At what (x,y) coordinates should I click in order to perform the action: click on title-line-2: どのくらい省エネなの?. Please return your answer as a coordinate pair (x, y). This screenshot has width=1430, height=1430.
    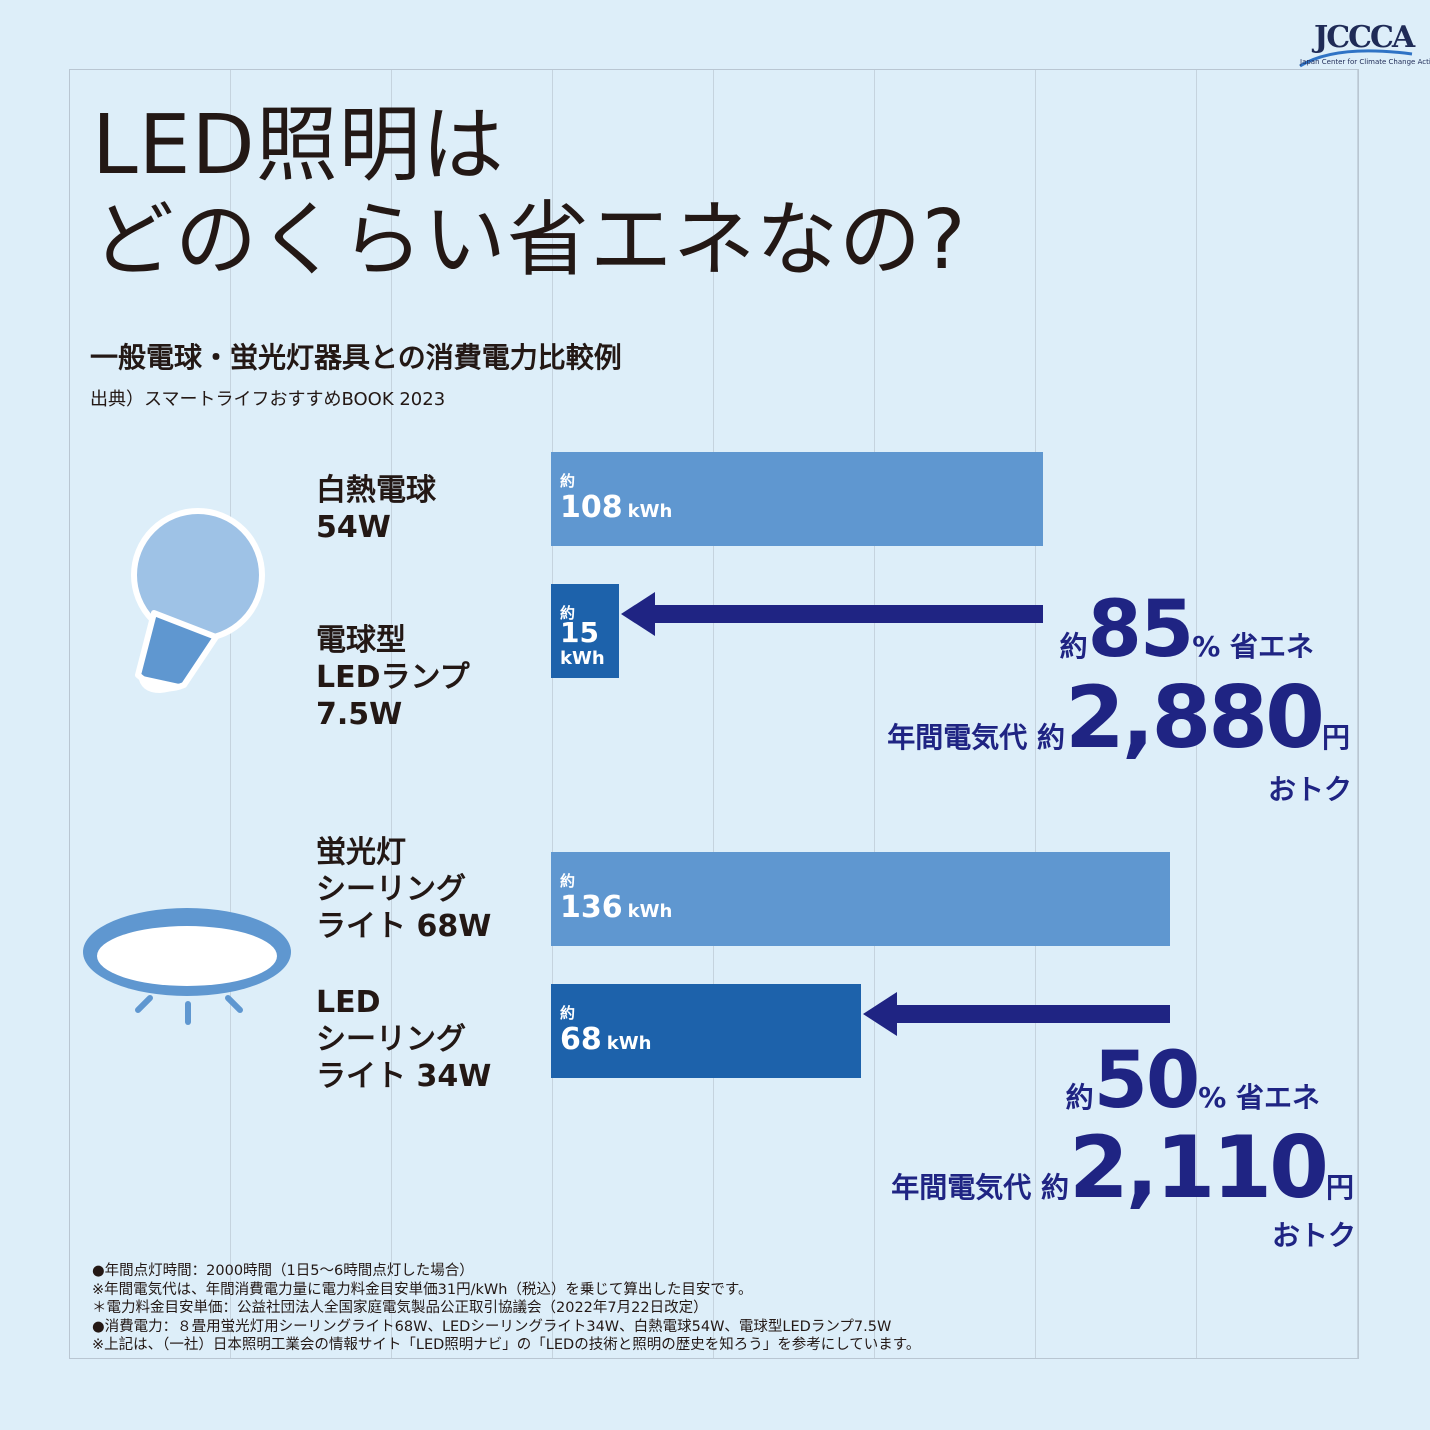
    Looking at the image, I should click on (529, 240).